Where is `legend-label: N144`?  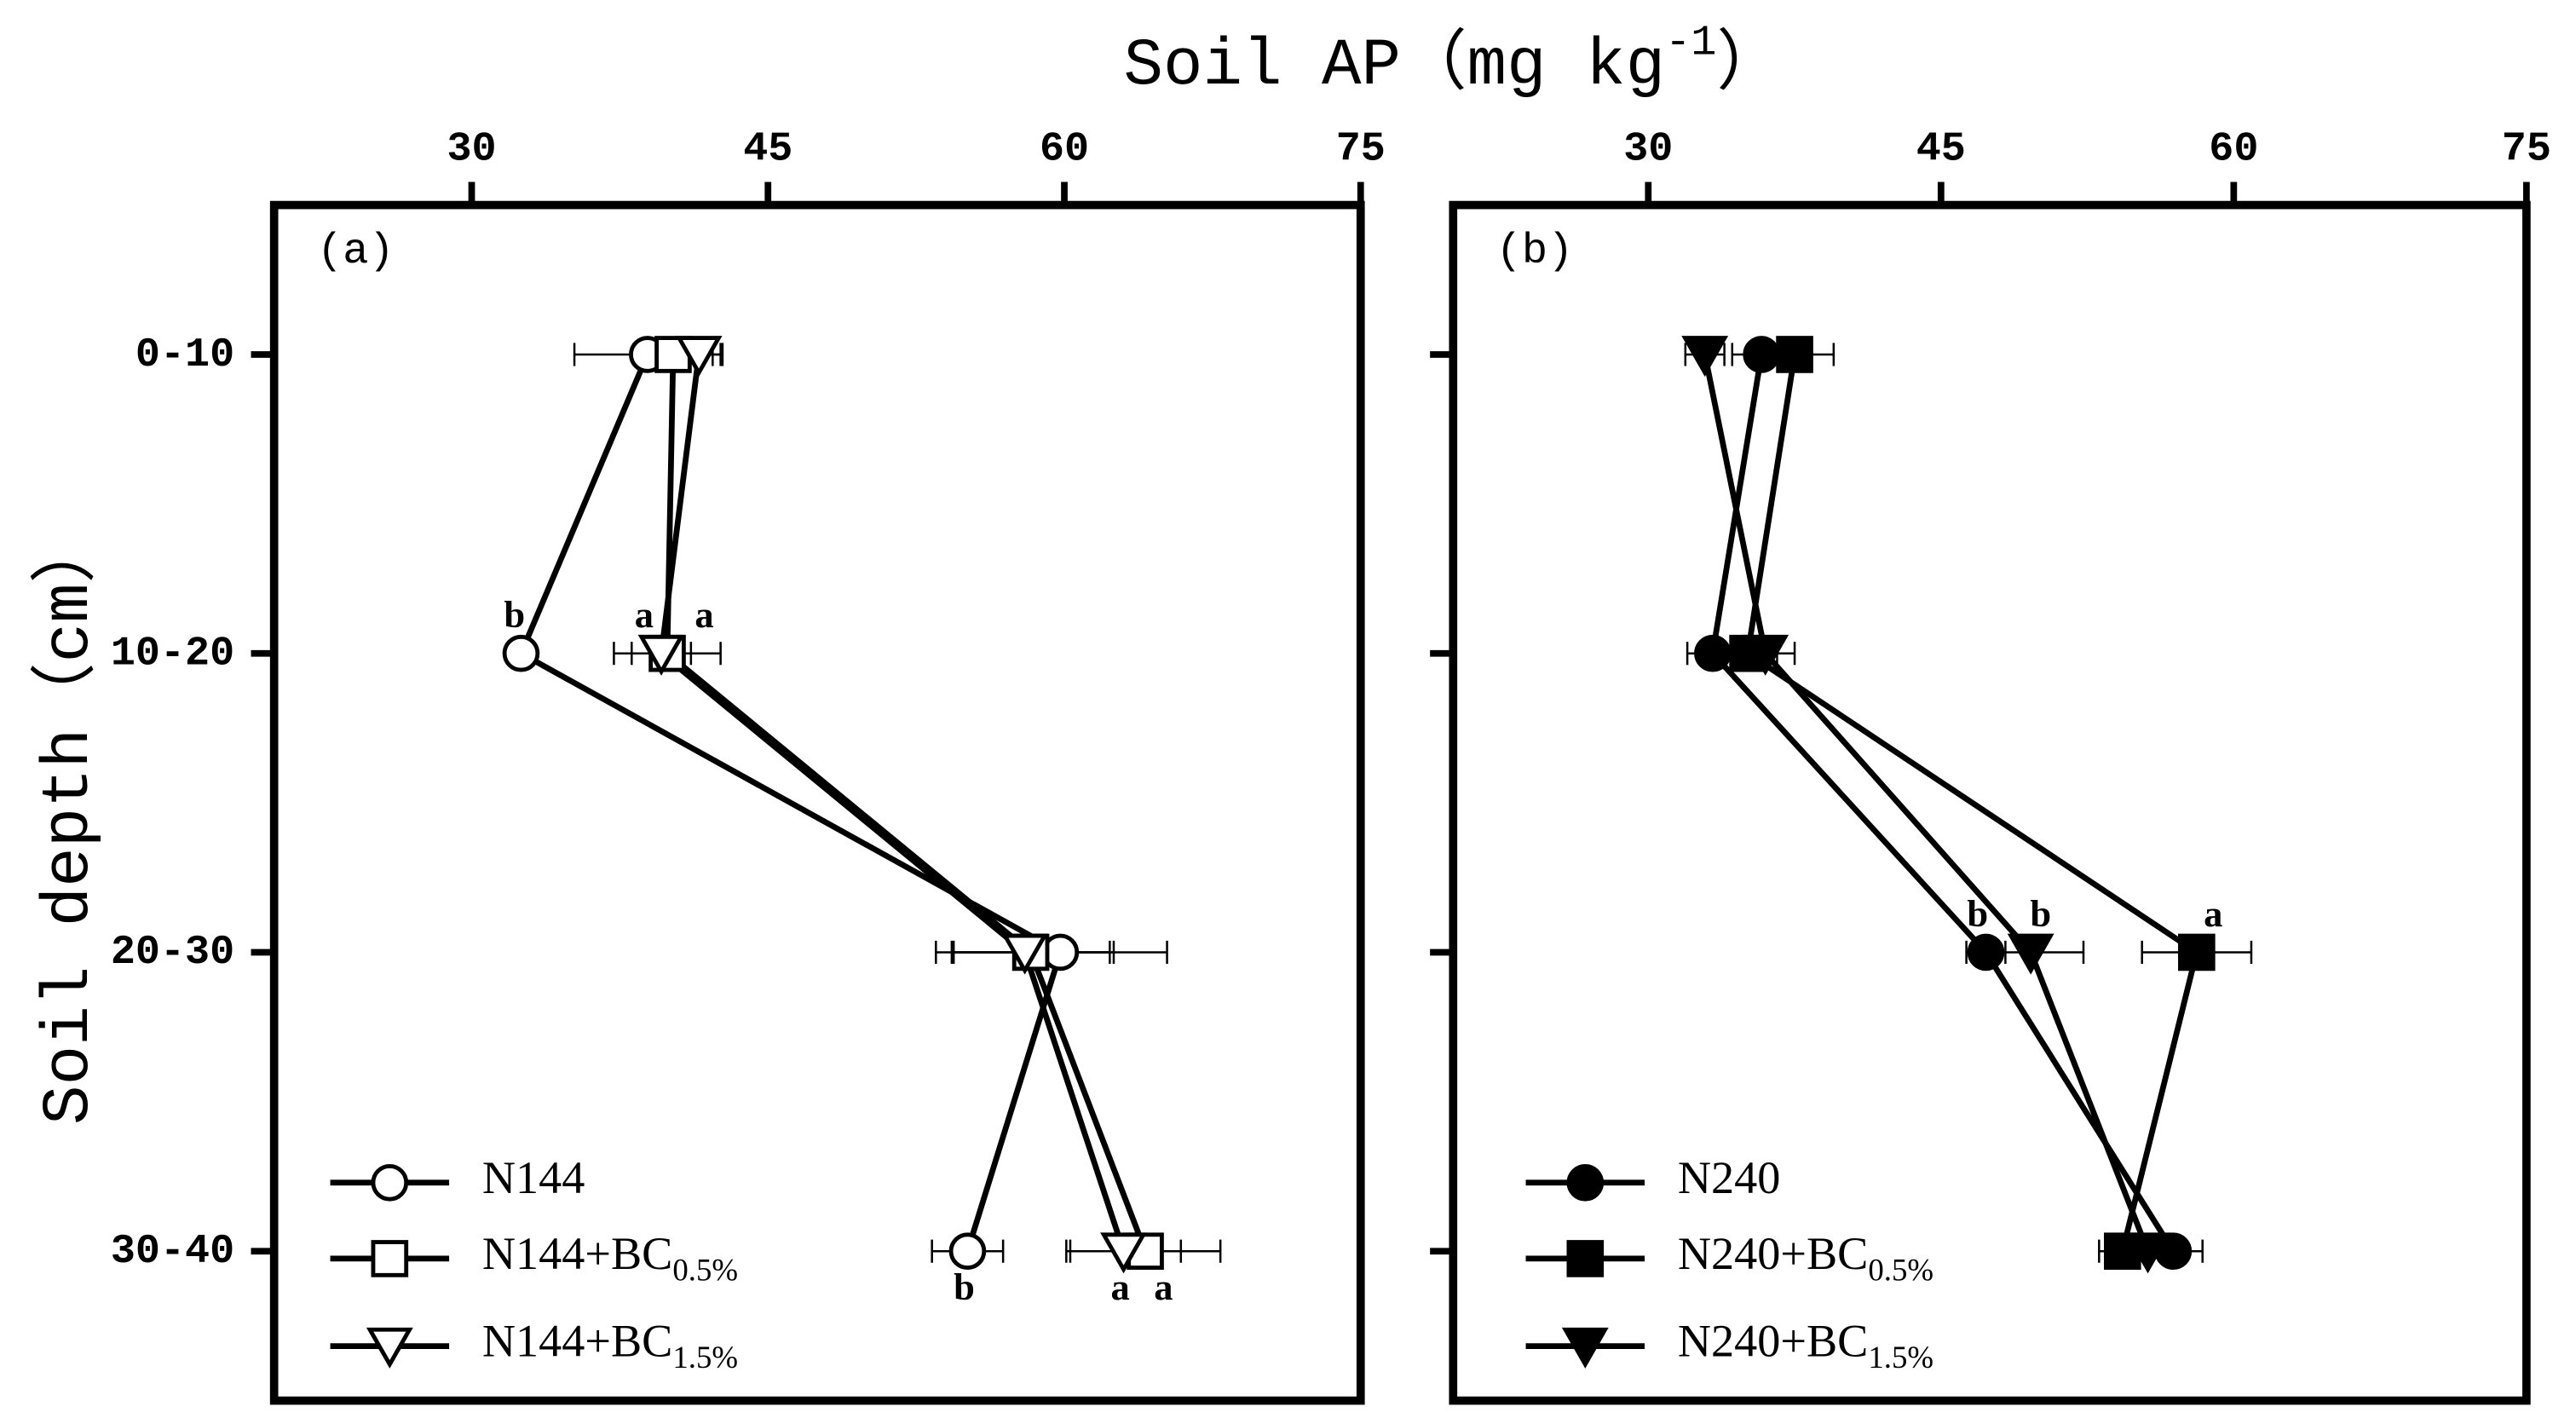 legend-label: N144 is located at coordinates (533, 1177).